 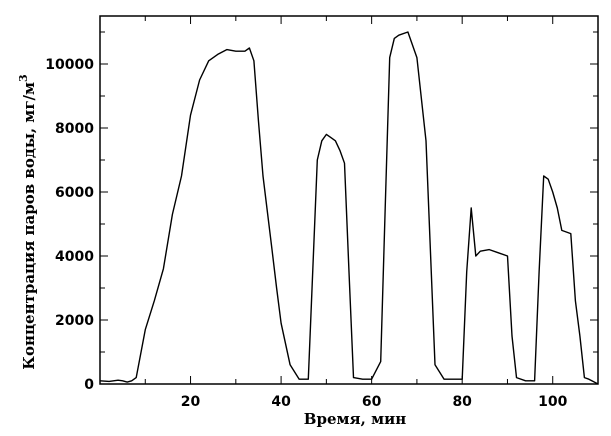 I want to click on y-tick-label: 0, so click(x=89, y=385).